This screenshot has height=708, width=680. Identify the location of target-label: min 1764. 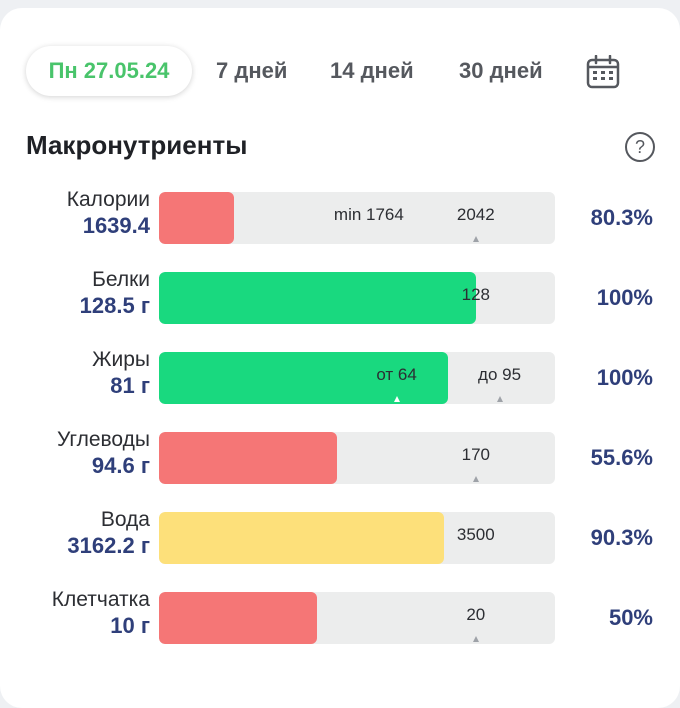
(368, 214).